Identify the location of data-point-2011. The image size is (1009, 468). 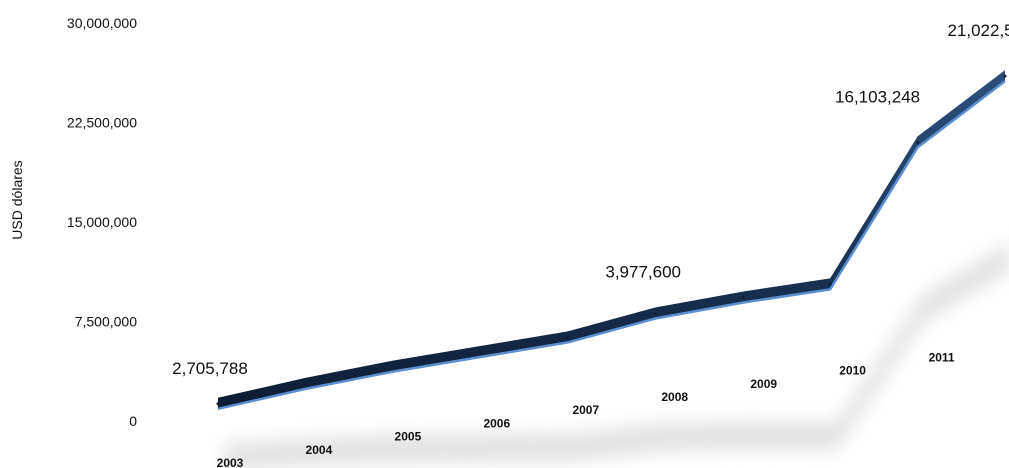
(918, 142).